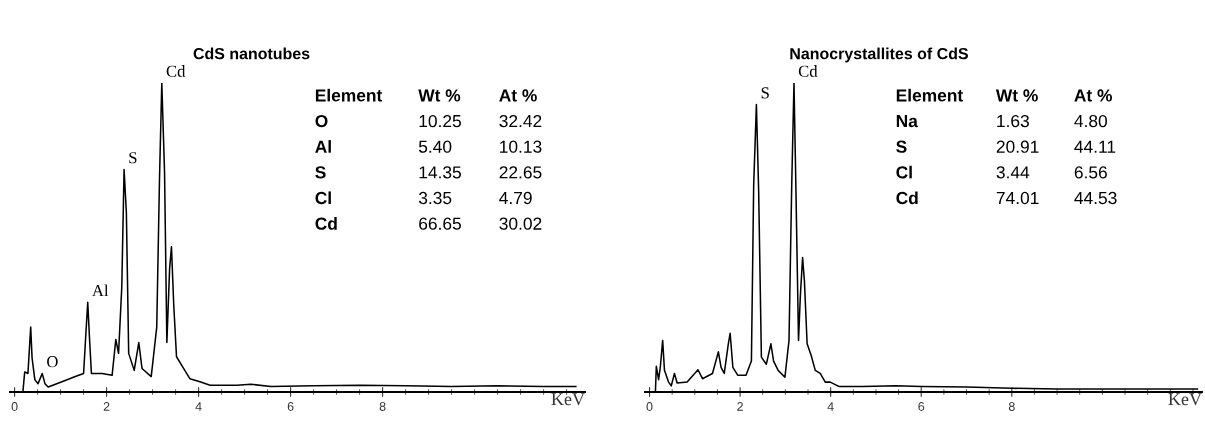 This screenshot has height=421, width=1205. I want to click on annotation: 3.44, so click(1013, 172).